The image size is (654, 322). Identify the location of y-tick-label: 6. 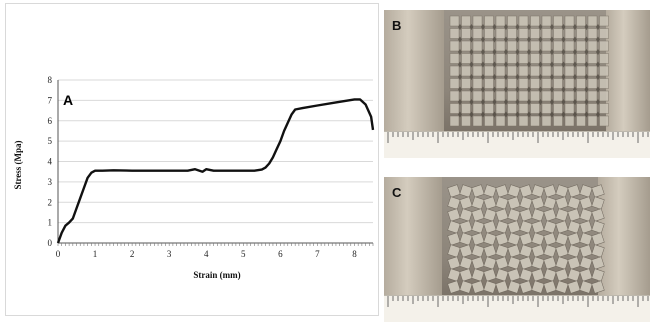
(50, 121).